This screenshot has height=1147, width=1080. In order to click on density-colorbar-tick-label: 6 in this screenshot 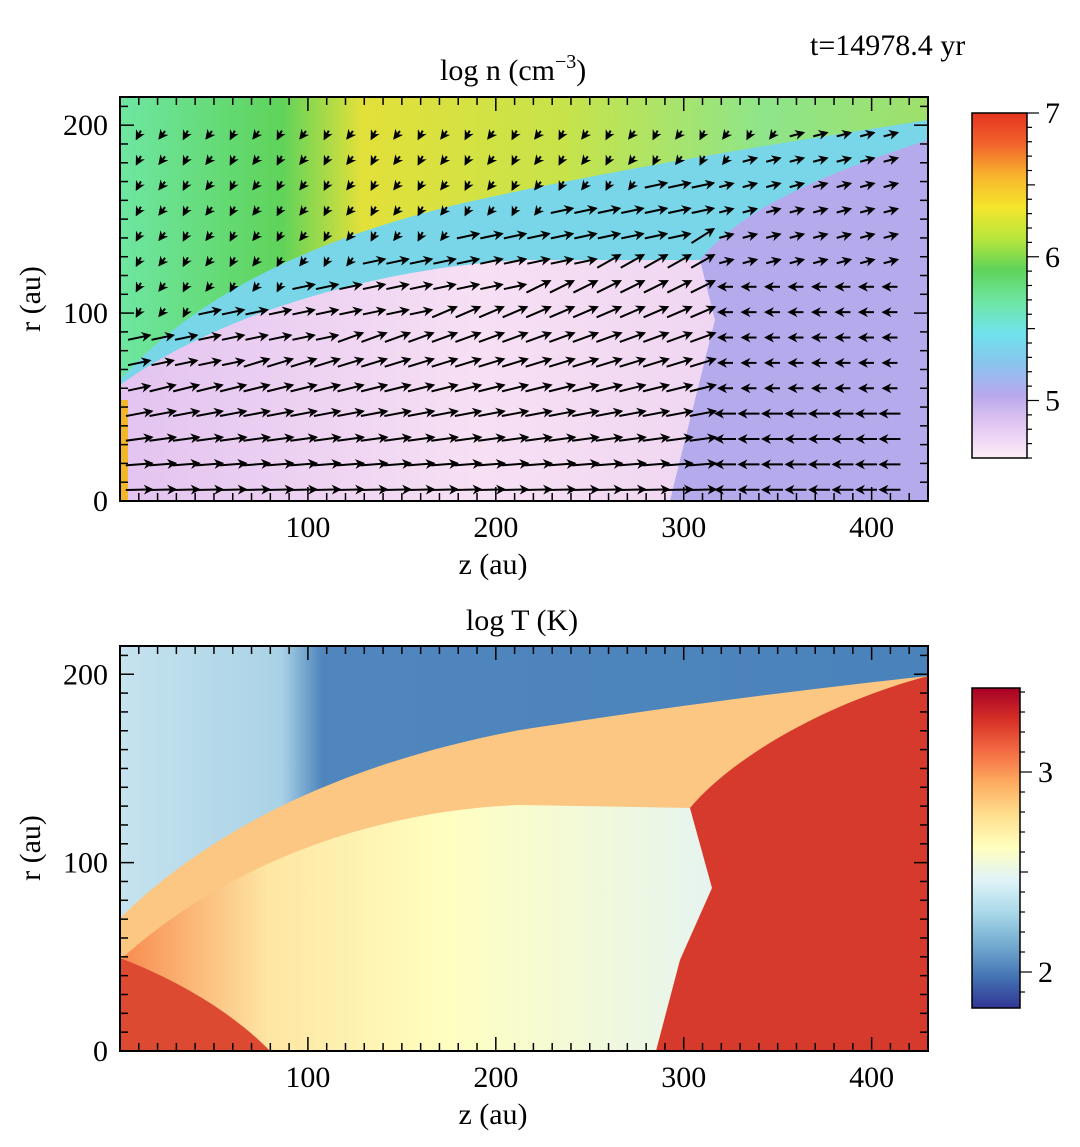, I will do `click(1052, 257)`.